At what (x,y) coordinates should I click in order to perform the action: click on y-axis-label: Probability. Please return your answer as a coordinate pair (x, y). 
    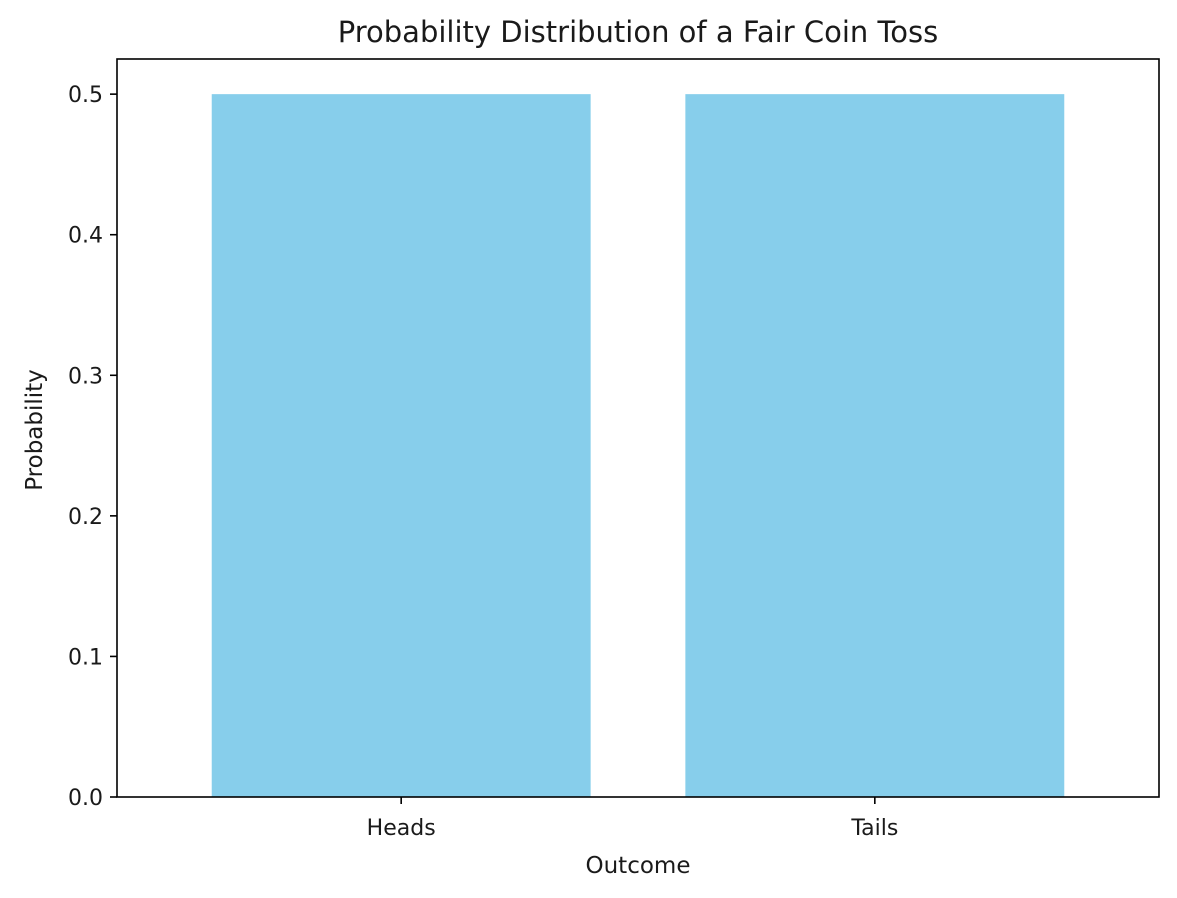
    Looking at the image, I should click on (35, 430).